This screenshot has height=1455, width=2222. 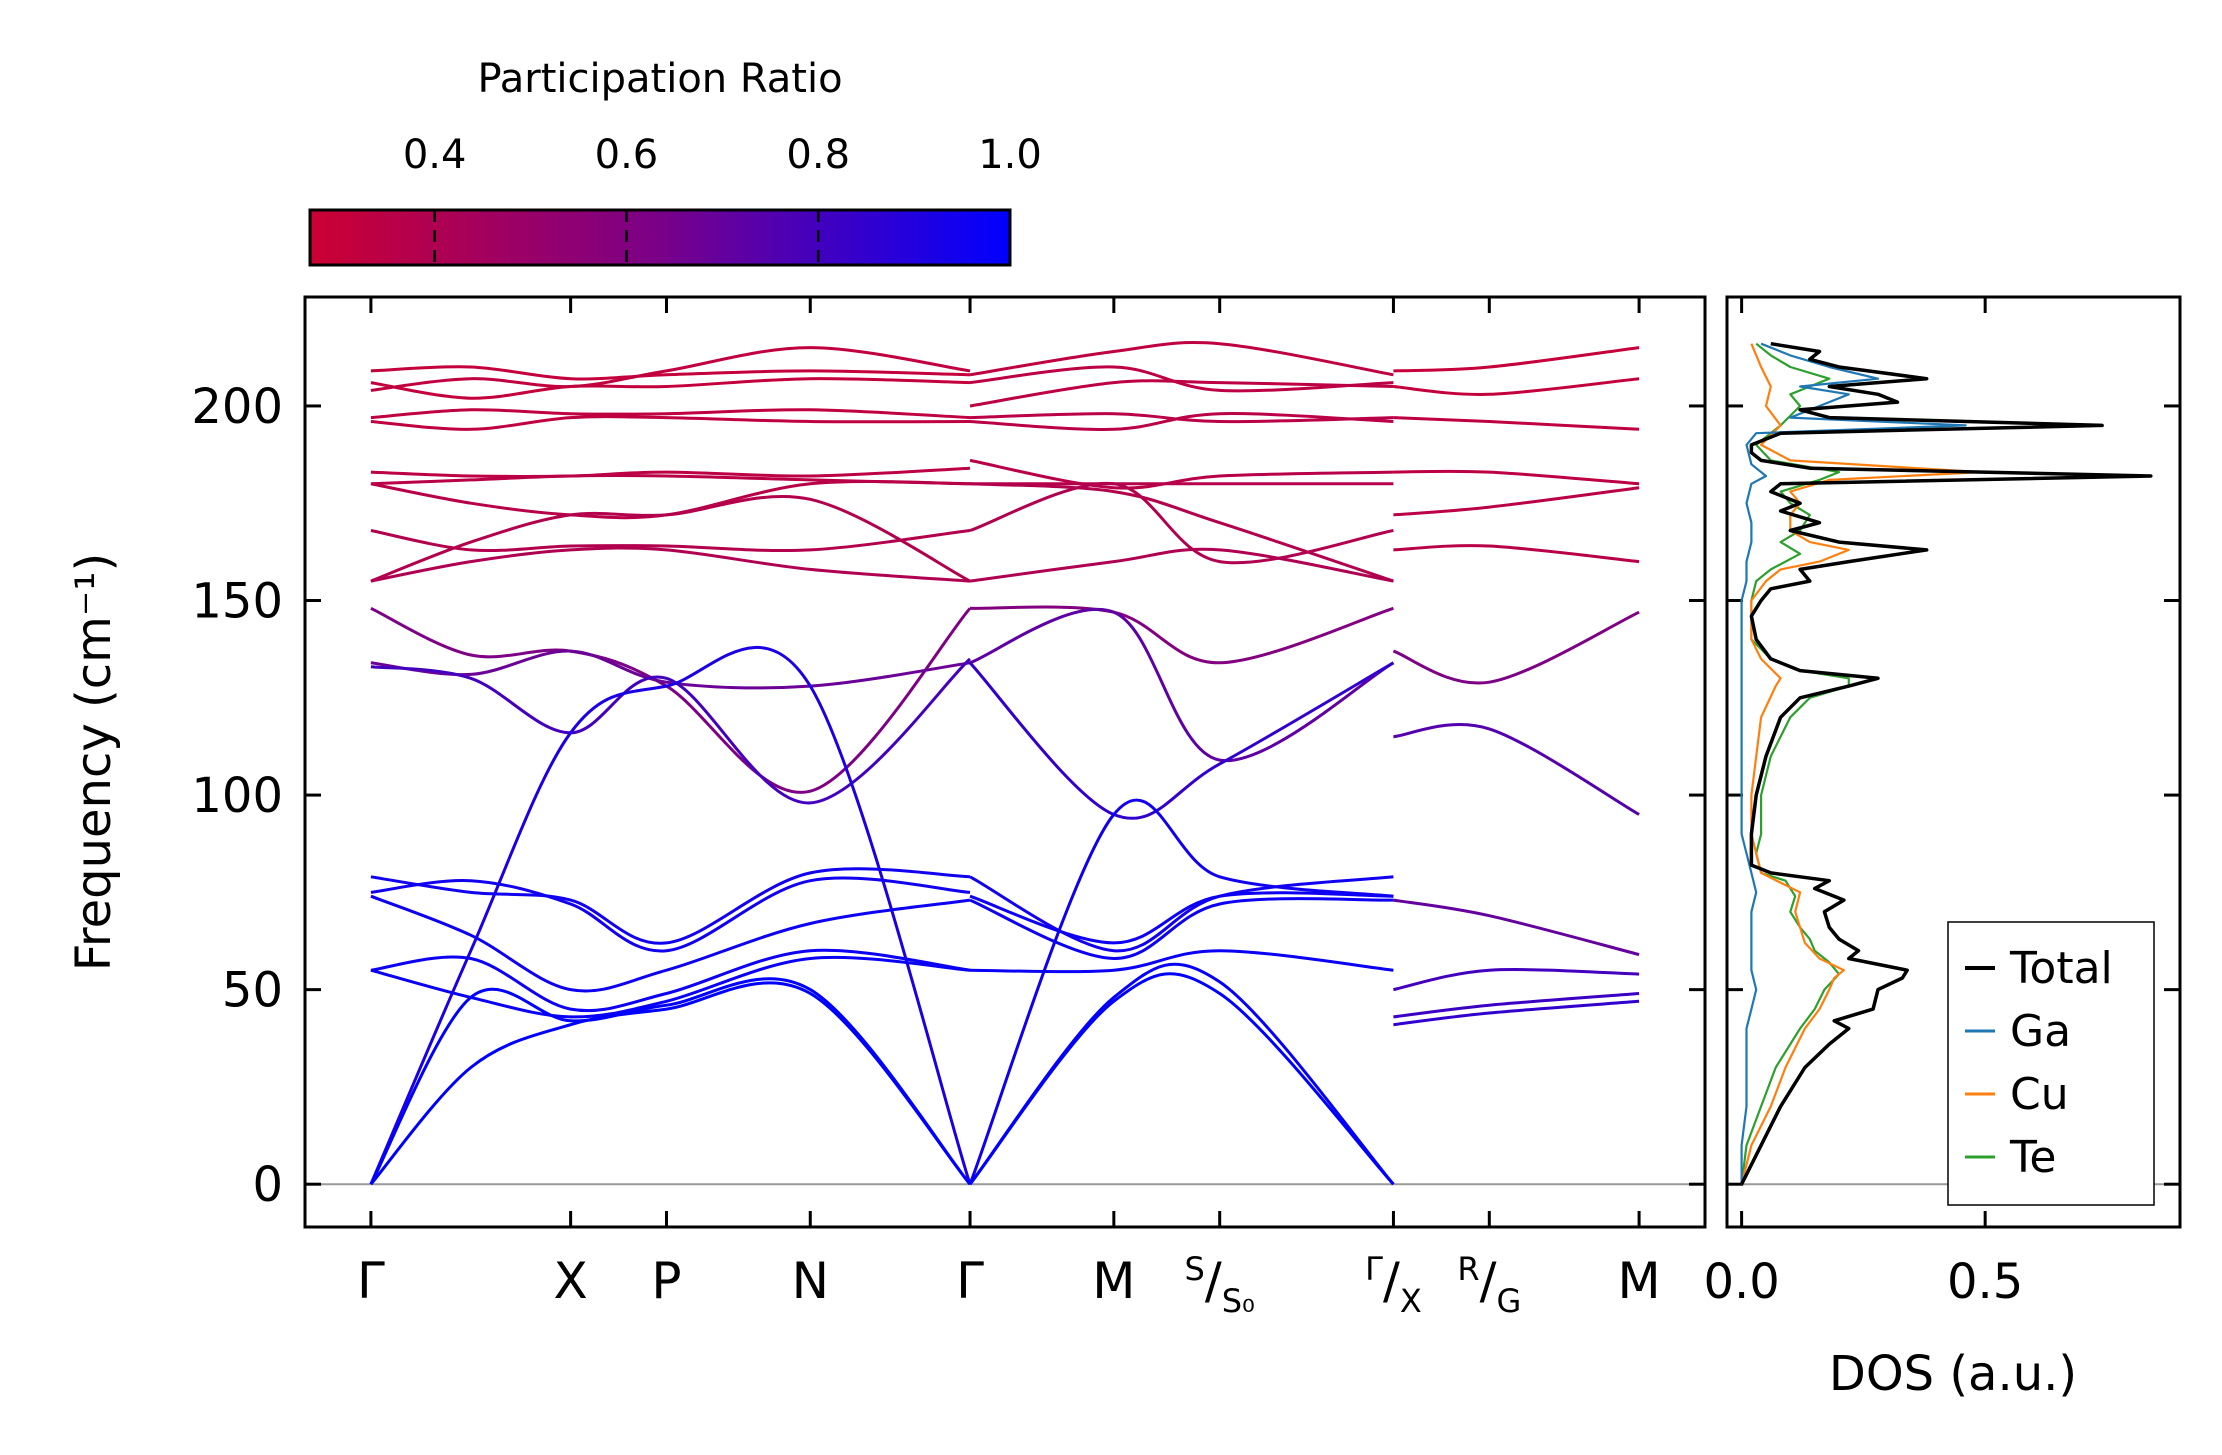 I want to click on dos-ticks: 0.0 0.5, so click(x=1863, y=803).